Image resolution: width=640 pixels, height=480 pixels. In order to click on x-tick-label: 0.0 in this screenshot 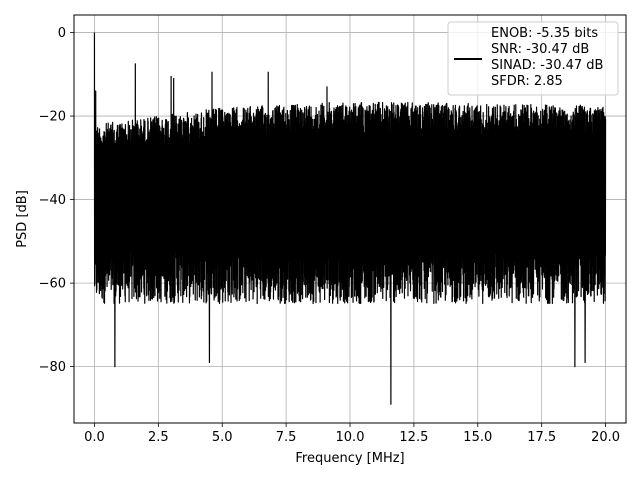, I will do `click(94, 437)`.